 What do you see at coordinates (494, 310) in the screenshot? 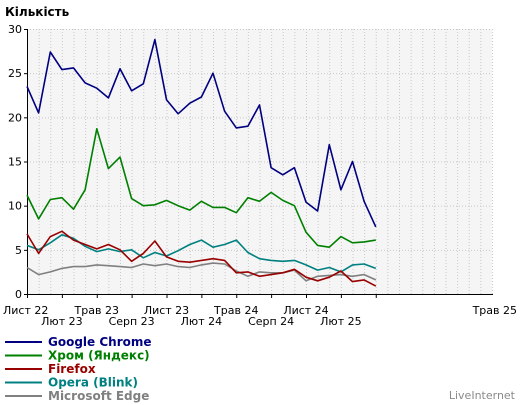
I see `x-tick-label: Трав 25` at bounding box center [494, 310].